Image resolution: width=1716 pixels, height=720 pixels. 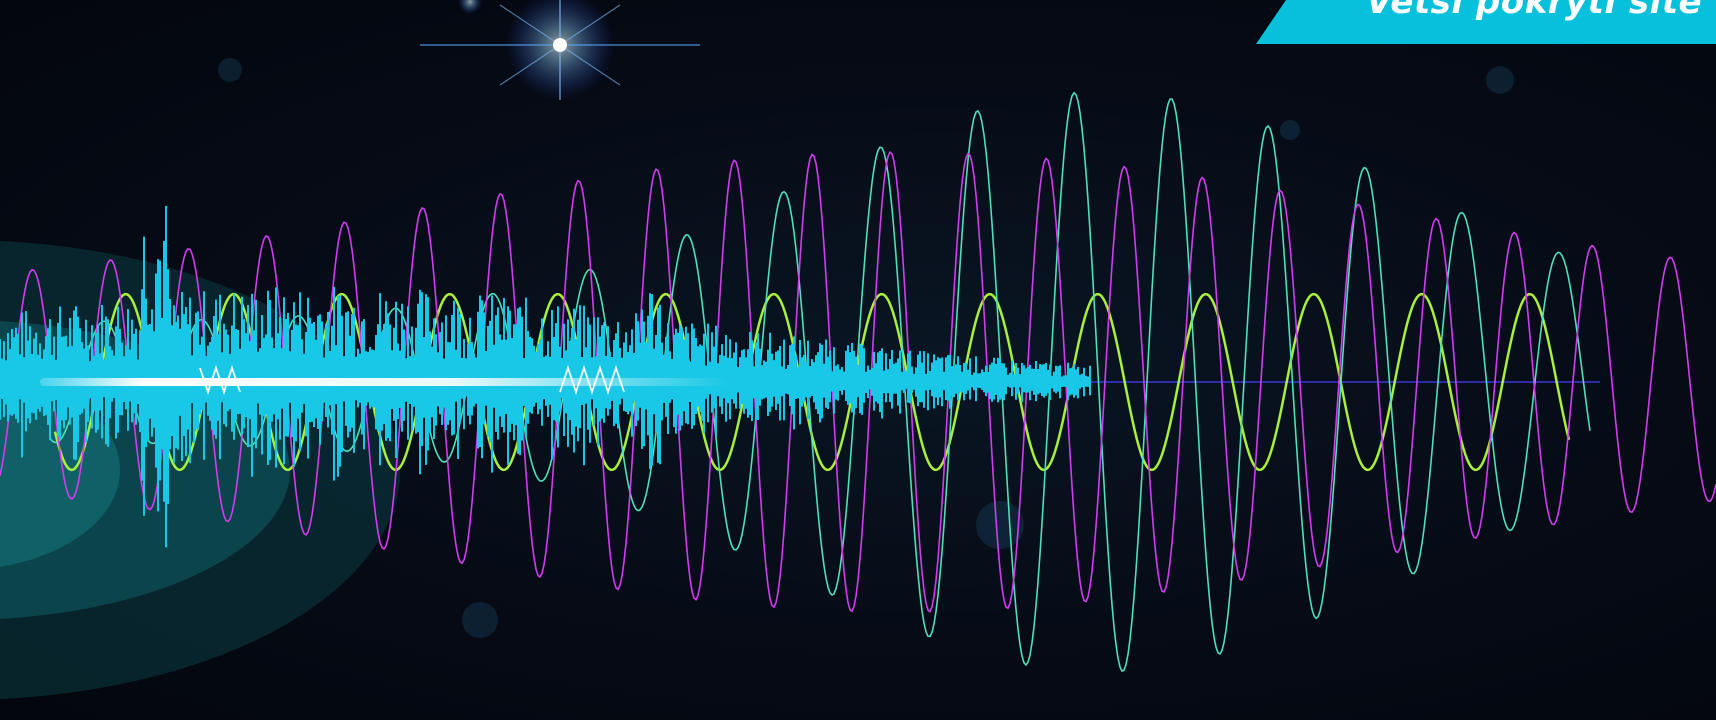 What do you see at coordinates (560, 50) in the screenshot?
I see `lens-flare` at bounding box center [560, 50].